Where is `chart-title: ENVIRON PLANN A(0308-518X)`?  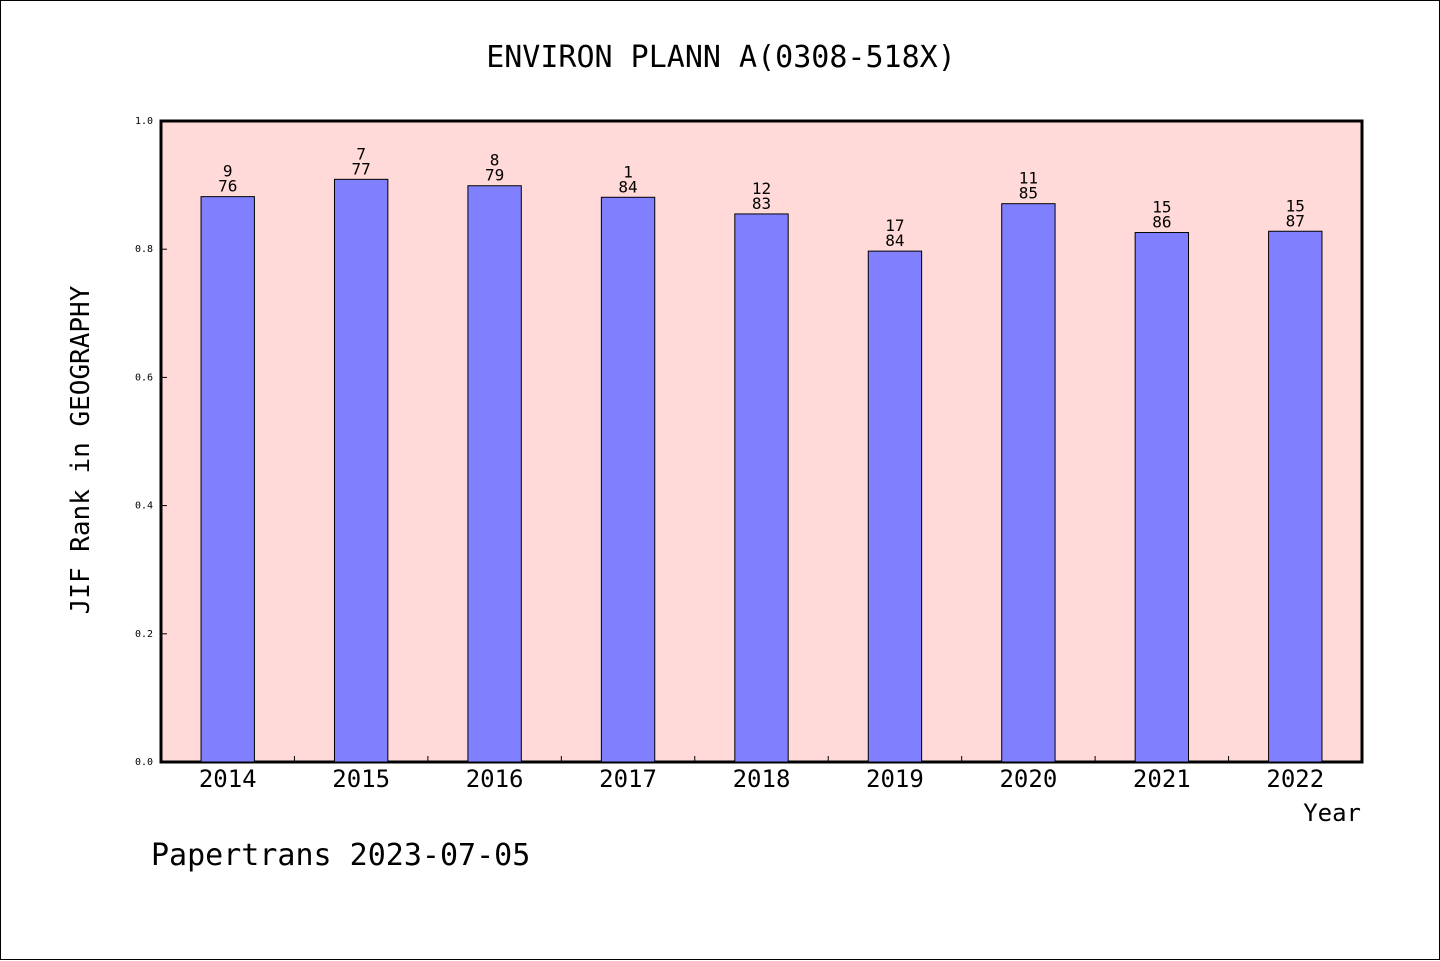
chart-title: ENVIRON PLANN A(0308-518X) is located at coordinates (721, 57).